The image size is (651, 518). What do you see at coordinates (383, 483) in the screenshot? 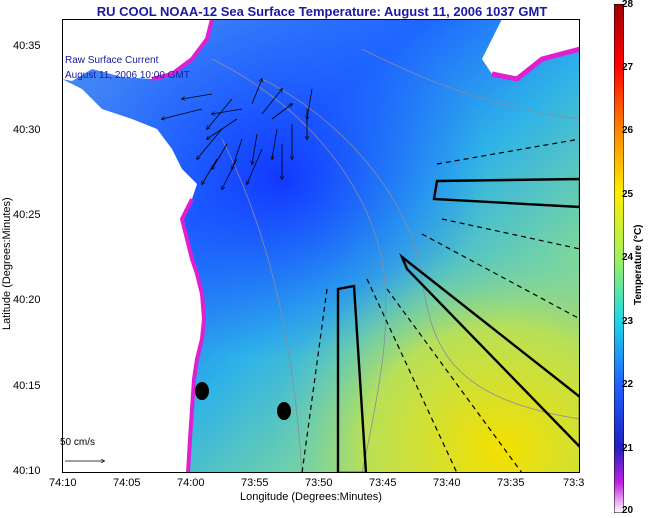
I see `x-tick-label: 73:45` at bounding box center [383, 483].